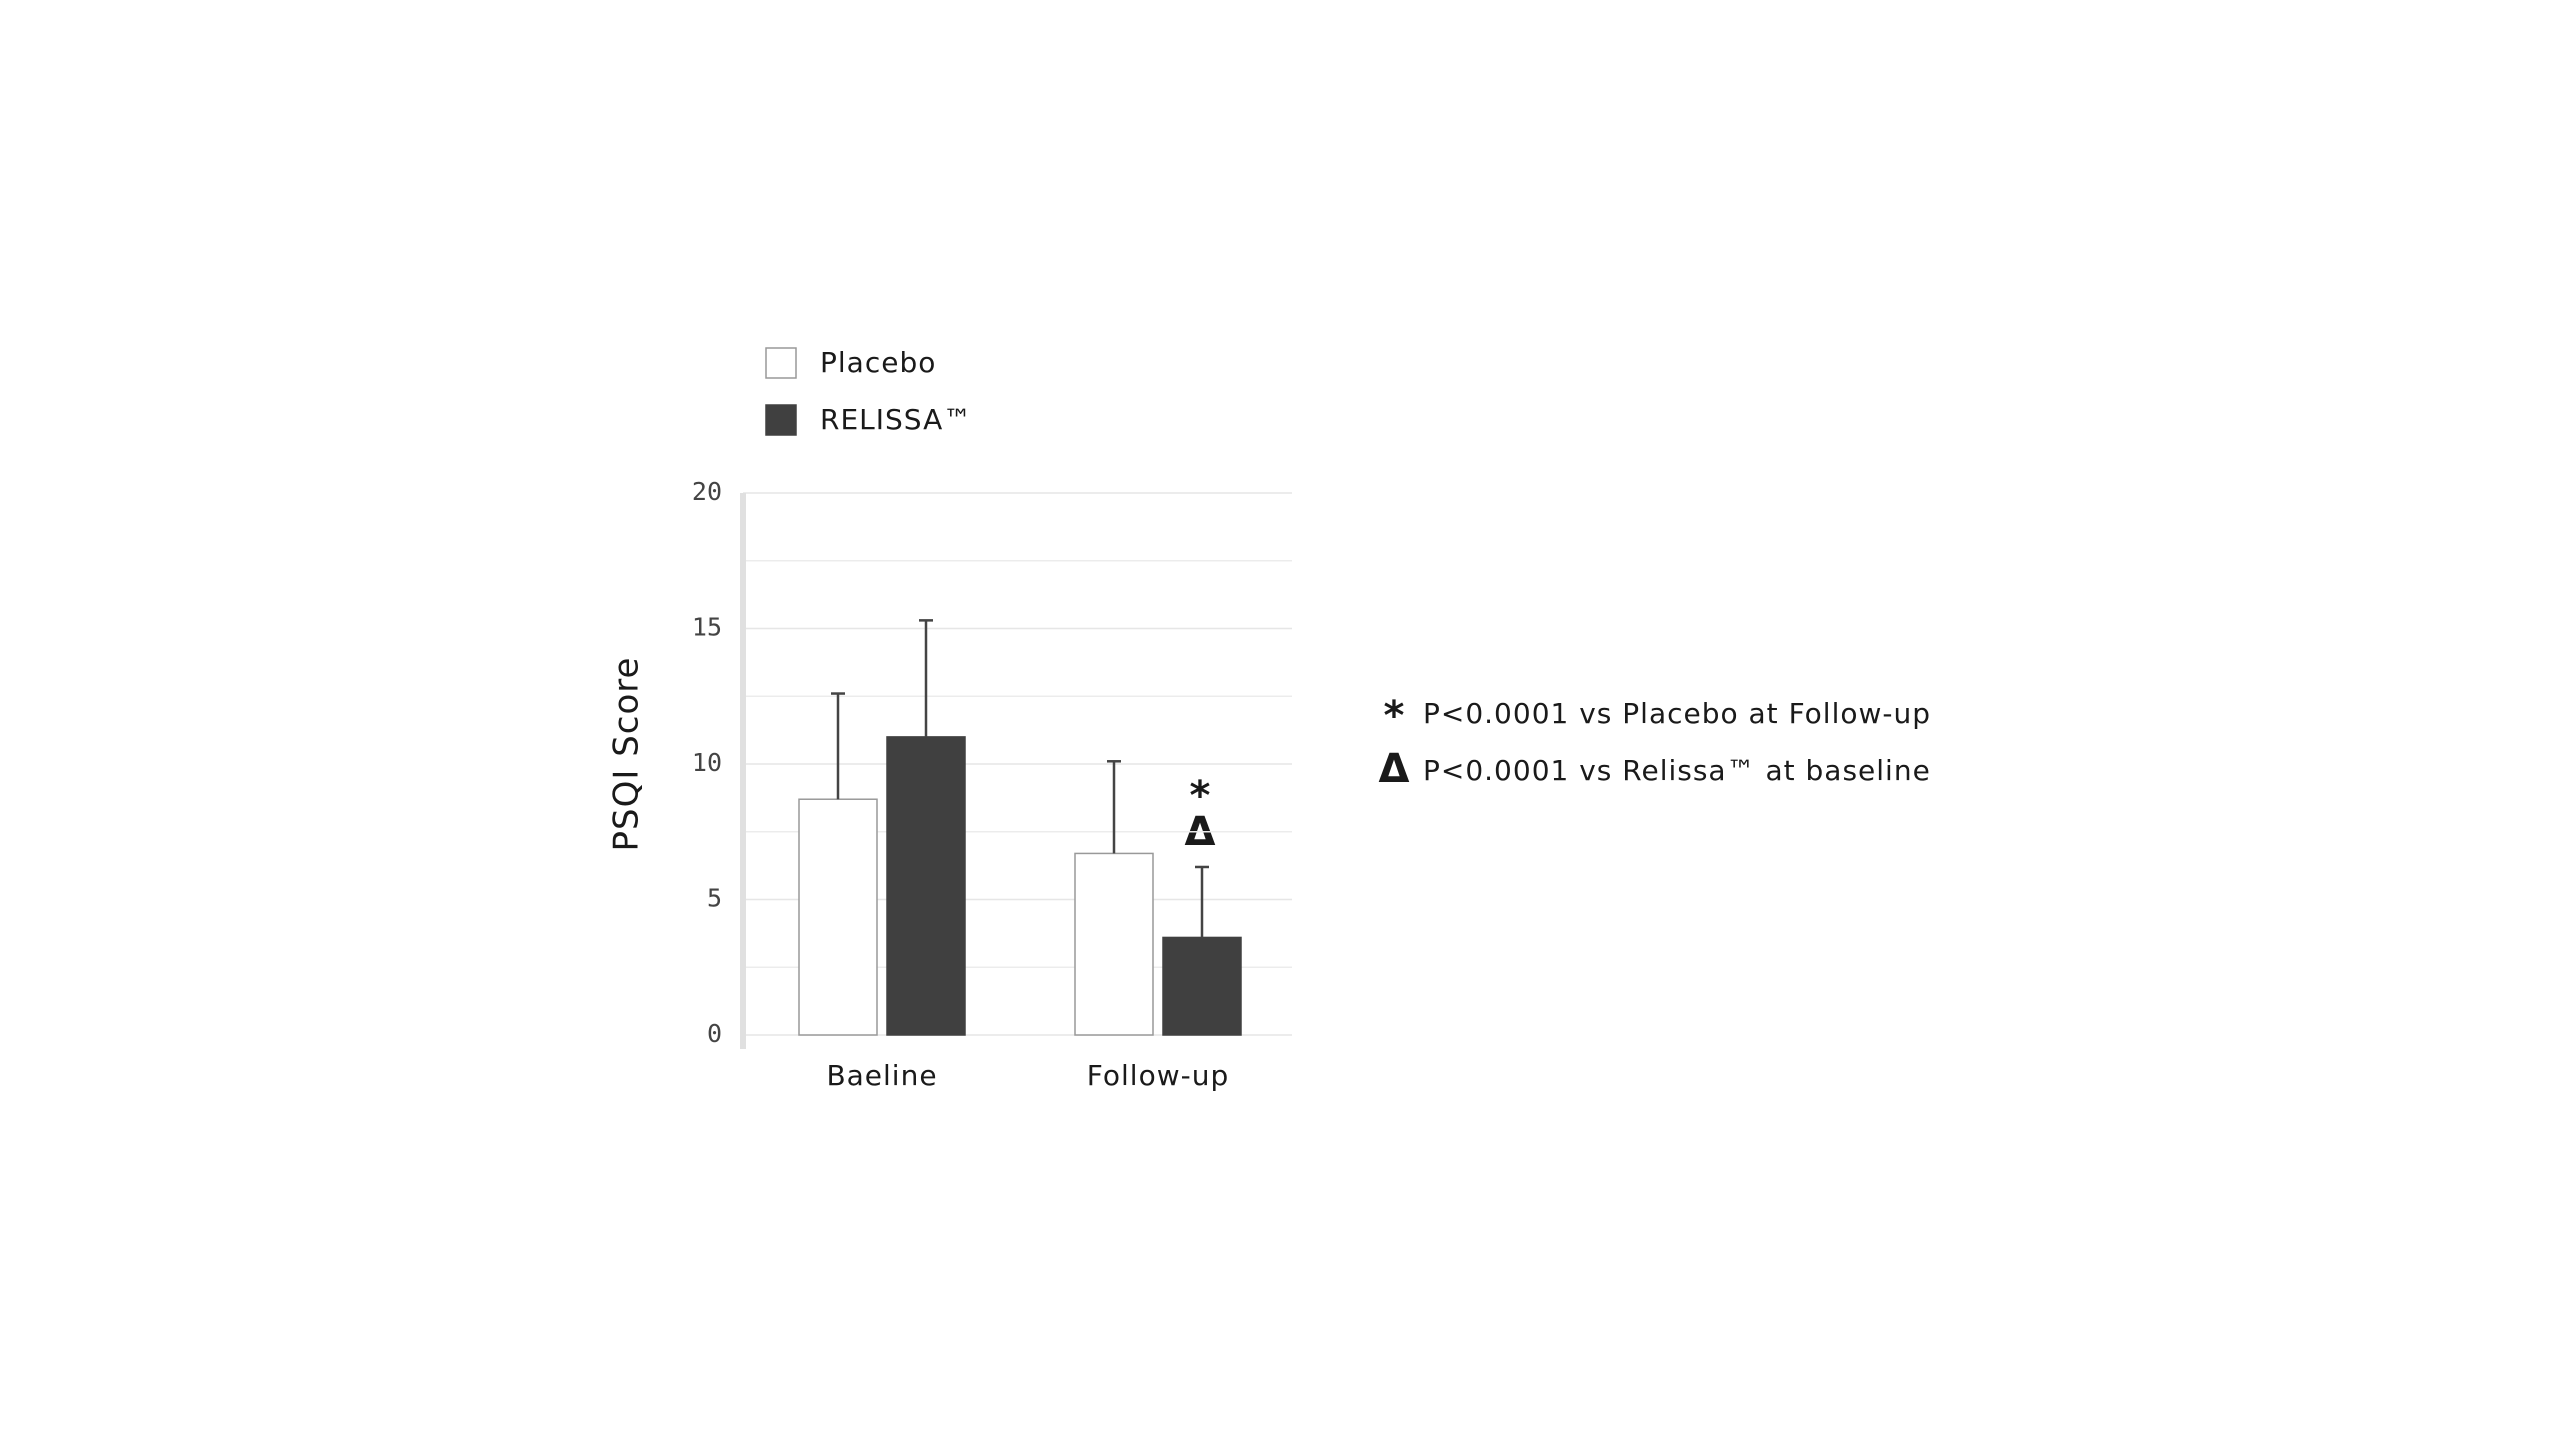 This screenshot has width=2560, height=1440. Describe the element at coordinates (1677, 713) in the screenshot. I see `footnote-text: P<0.0001 vs Placebo at Follow-up` at that location.